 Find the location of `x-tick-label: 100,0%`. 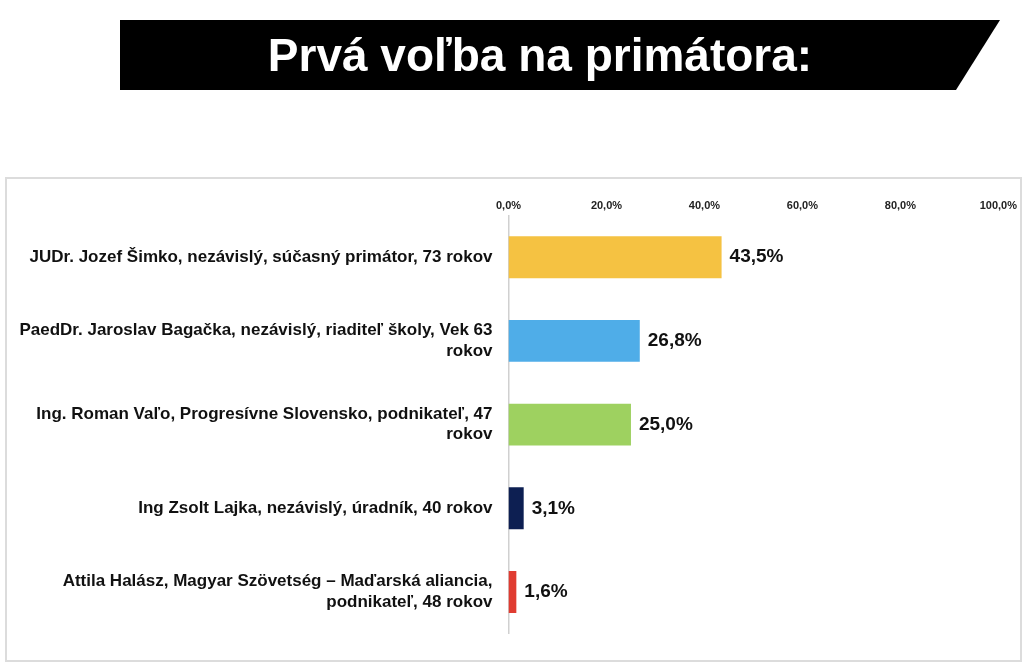

x-tick-label: 100,0% is located at coordinates (998, 204).